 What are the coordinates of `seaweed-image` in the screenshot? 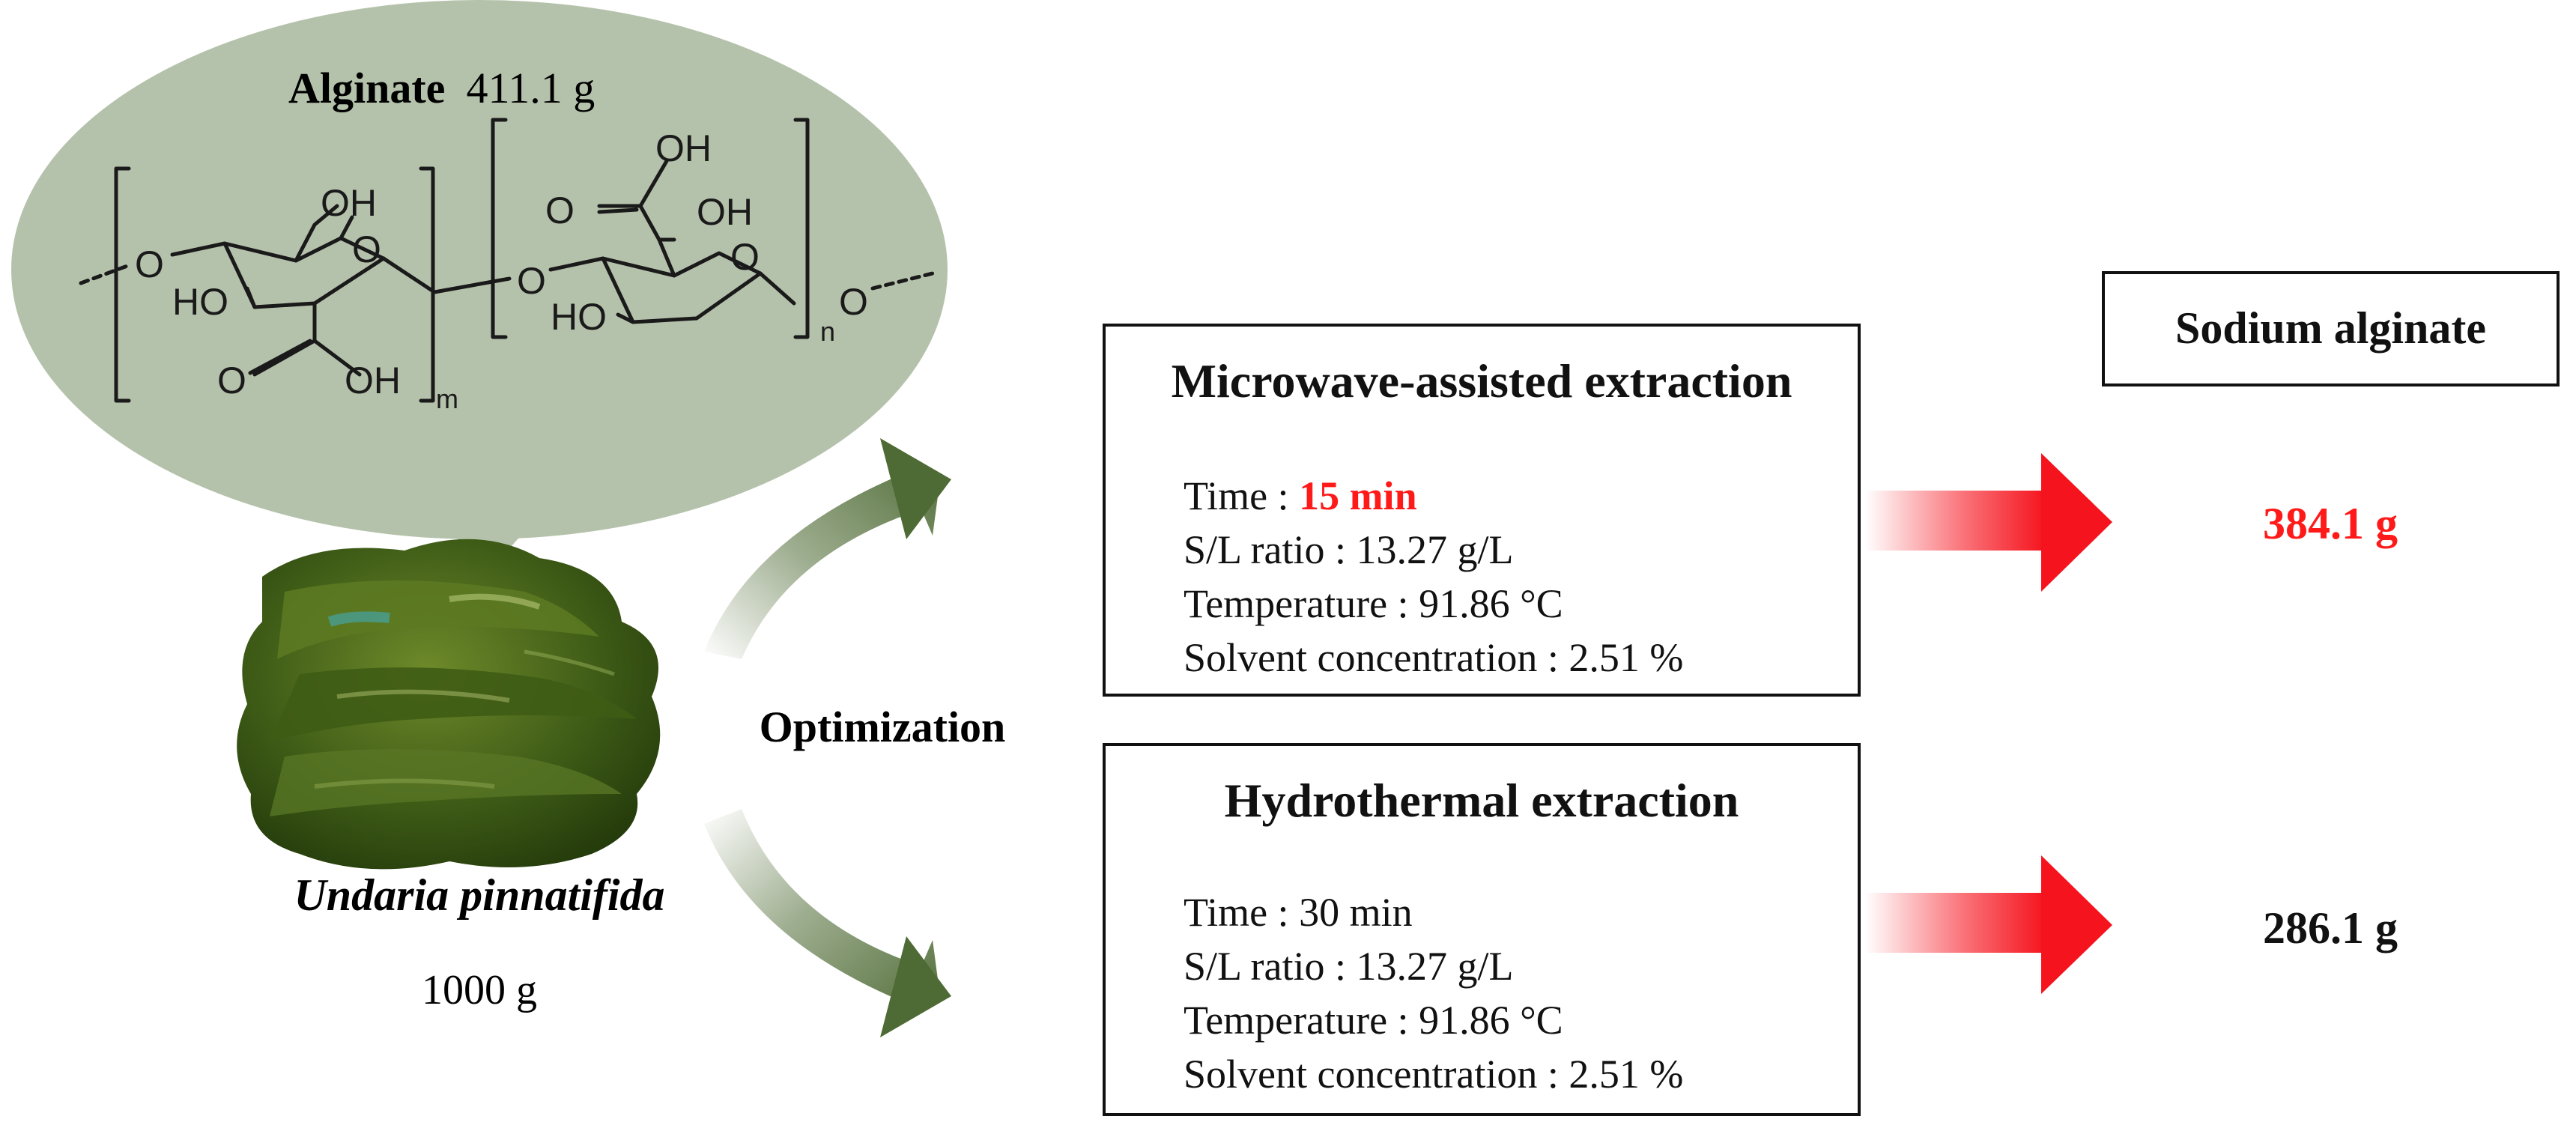 It's located at (449, 704).